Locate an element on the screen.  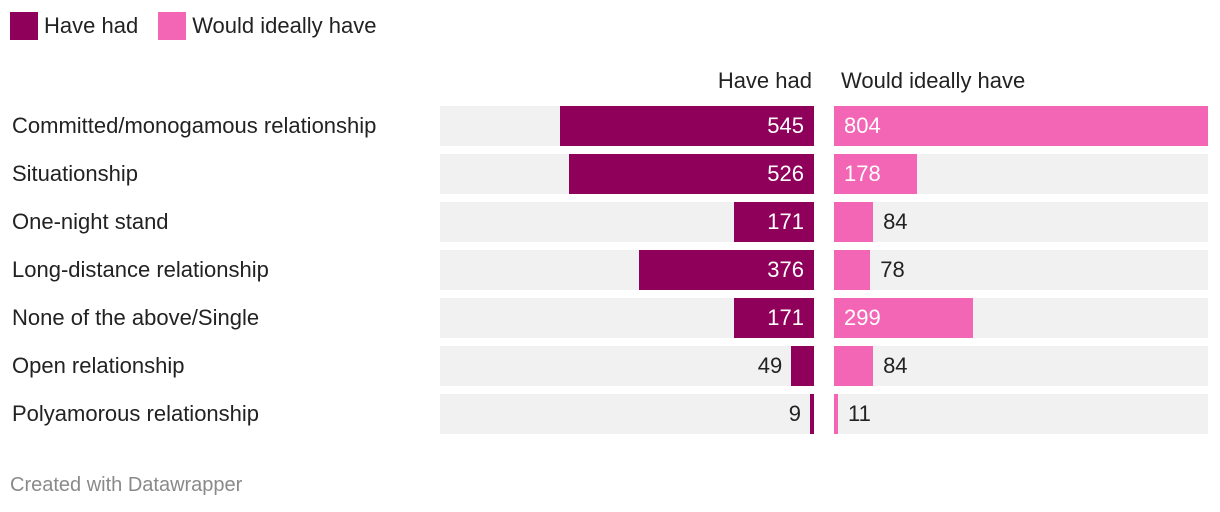
value-label-have-had: 526 is located at coordinates (785, 173).